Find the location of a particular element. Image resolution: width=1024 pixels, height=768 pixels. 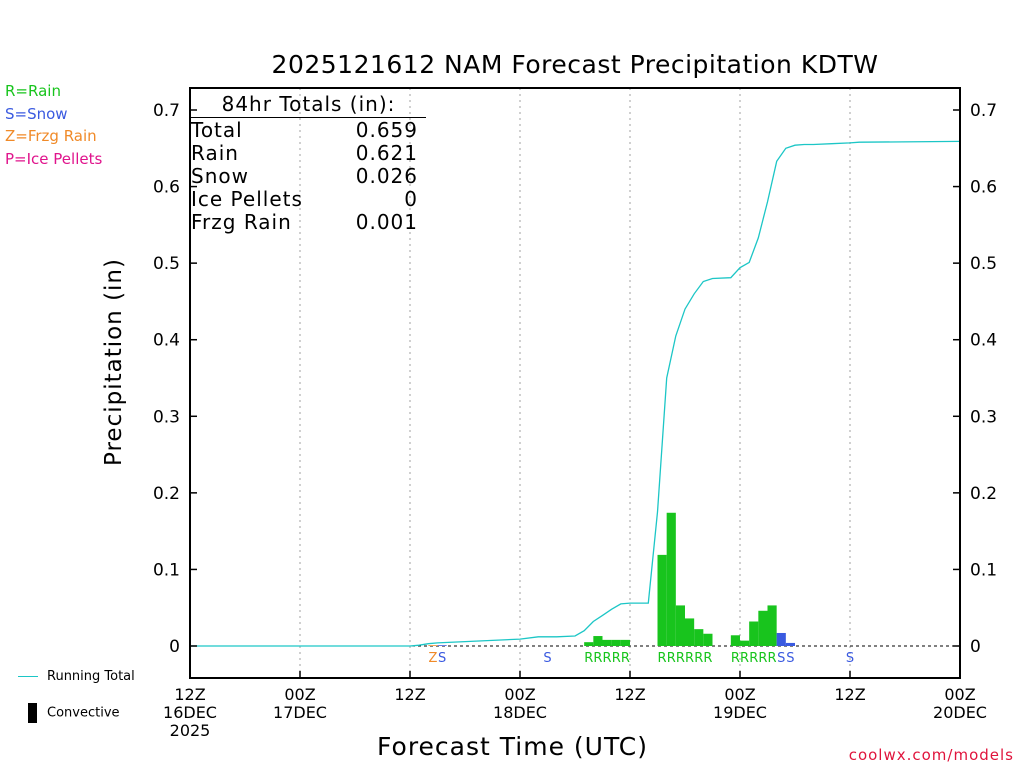

legend-convective-label: Convective is located at coordinates (83, 713).